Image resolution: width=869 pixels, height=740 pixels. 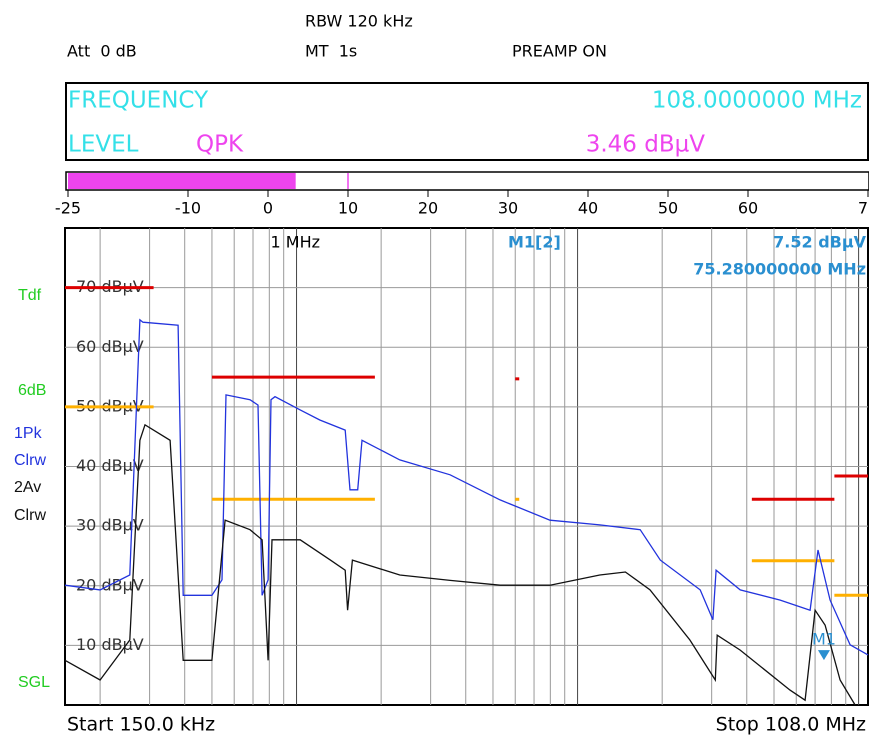 What do you see at coordinates (359, 21) in the screenshot?
I see `rbw: RBW 120 kHz` at bounding box center [359, 21].